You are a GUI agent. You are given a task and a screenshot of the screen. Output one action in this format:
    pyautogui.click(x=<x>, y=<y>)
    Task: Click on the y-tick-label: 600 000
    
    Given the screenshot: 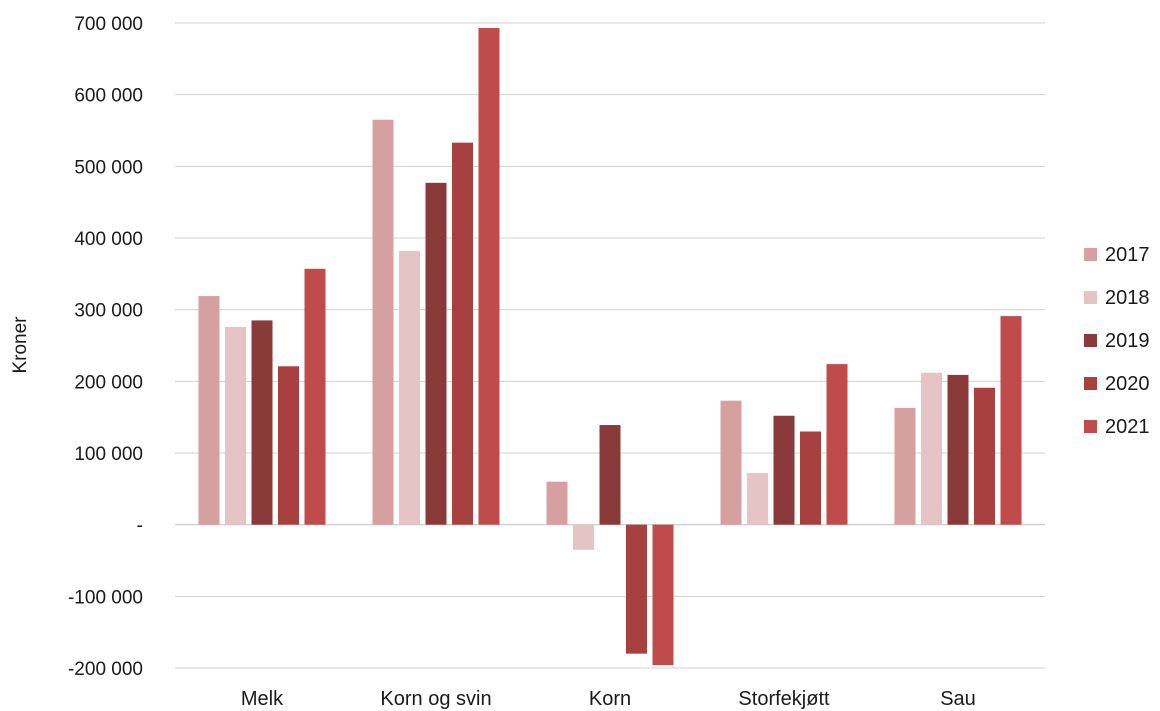 What is the action you would take?
    pyautogui.click(x=108, y=96)
    